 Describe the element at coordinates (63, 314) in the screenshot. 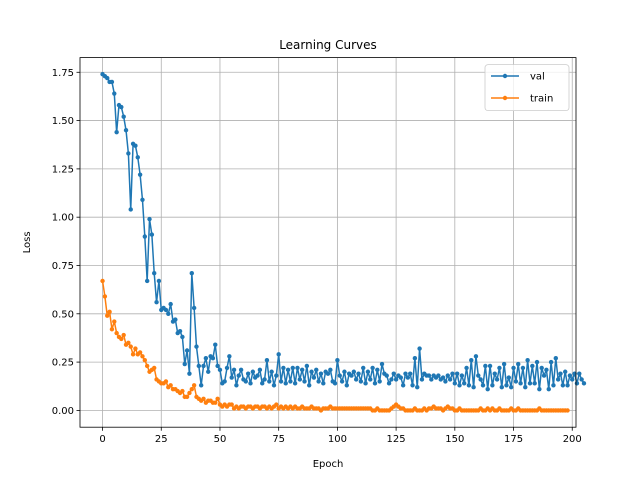

I see `y-tick-label: 0.50` at that location.